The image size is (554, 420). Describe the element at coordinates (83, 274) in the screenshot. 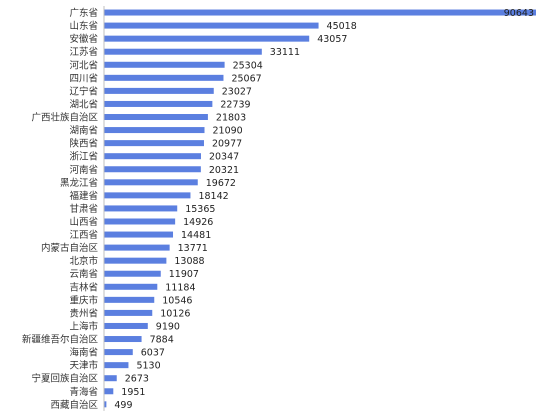

I see `category-label: 云南省` at that location.